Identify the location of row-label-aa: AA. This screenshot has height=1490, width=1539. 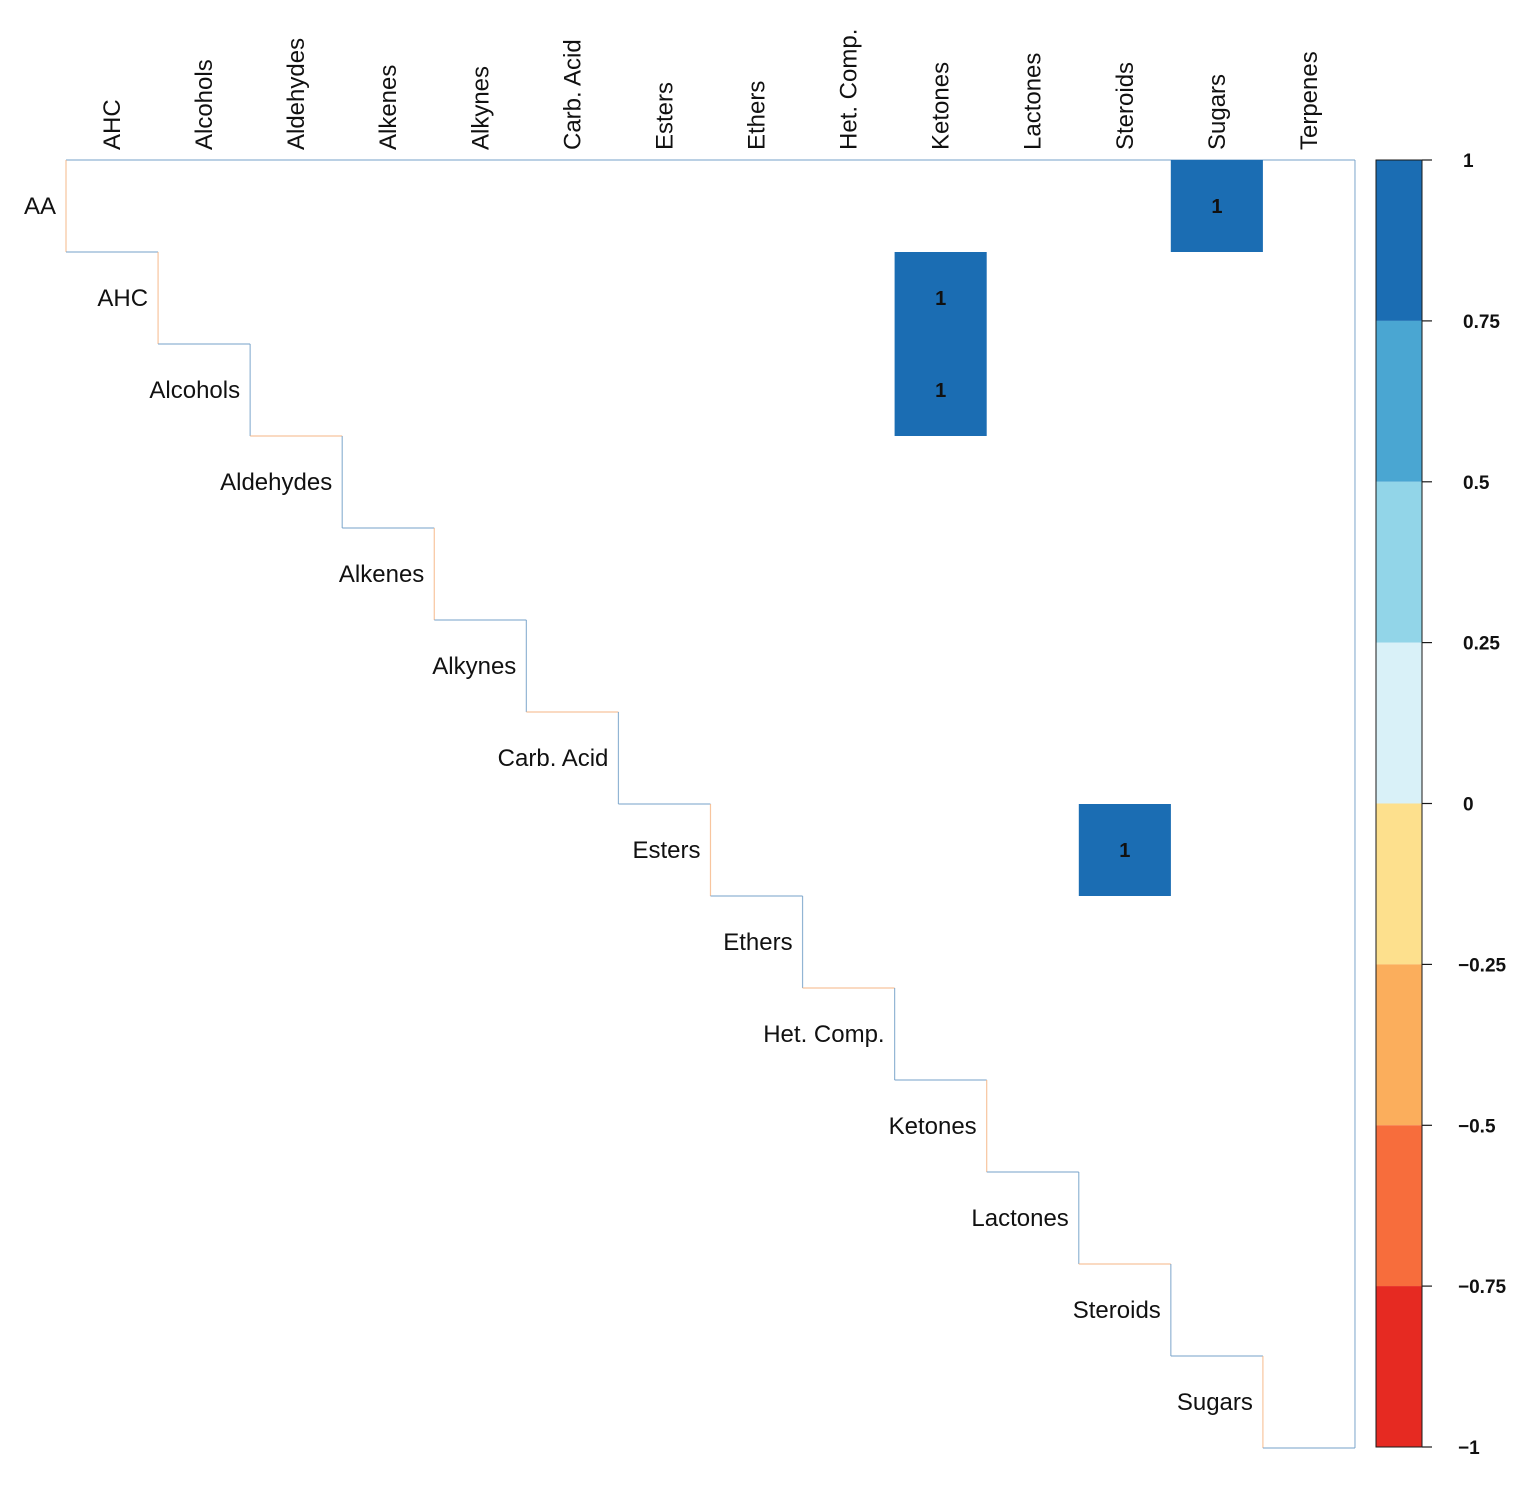
(40, 206).